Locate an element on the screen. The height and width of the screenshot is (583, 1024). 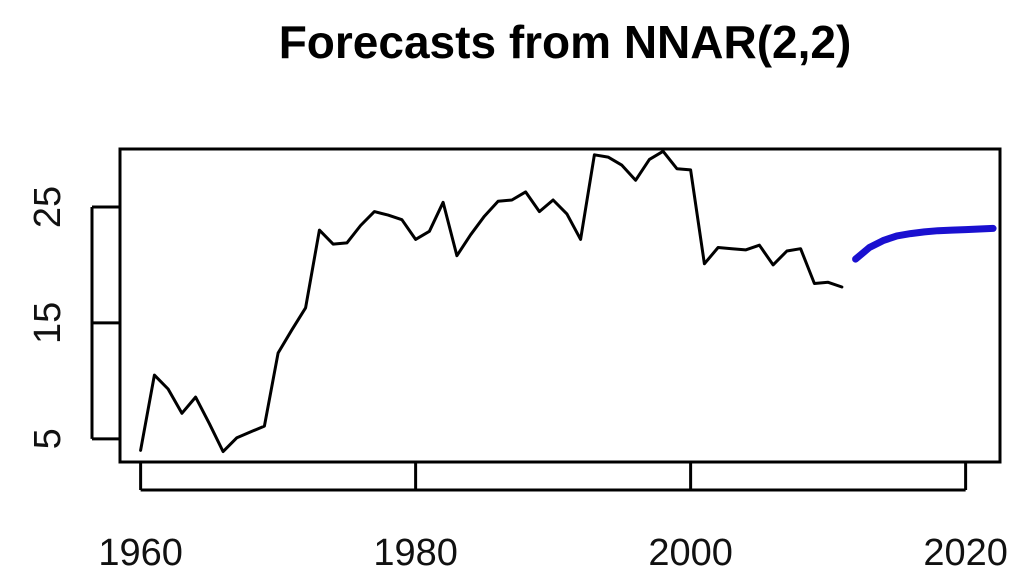
x-tick-label: 1980 is located at coordinates (415, 553).